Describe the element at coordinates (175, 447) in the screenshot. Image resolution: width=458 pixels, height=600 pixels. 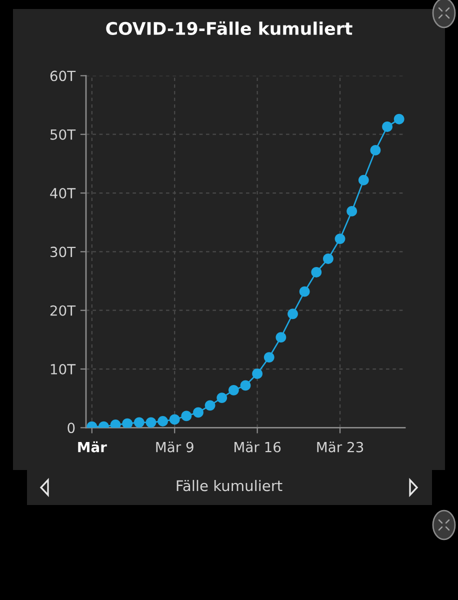
I see `x-tick-label: Mär 9` at that location.